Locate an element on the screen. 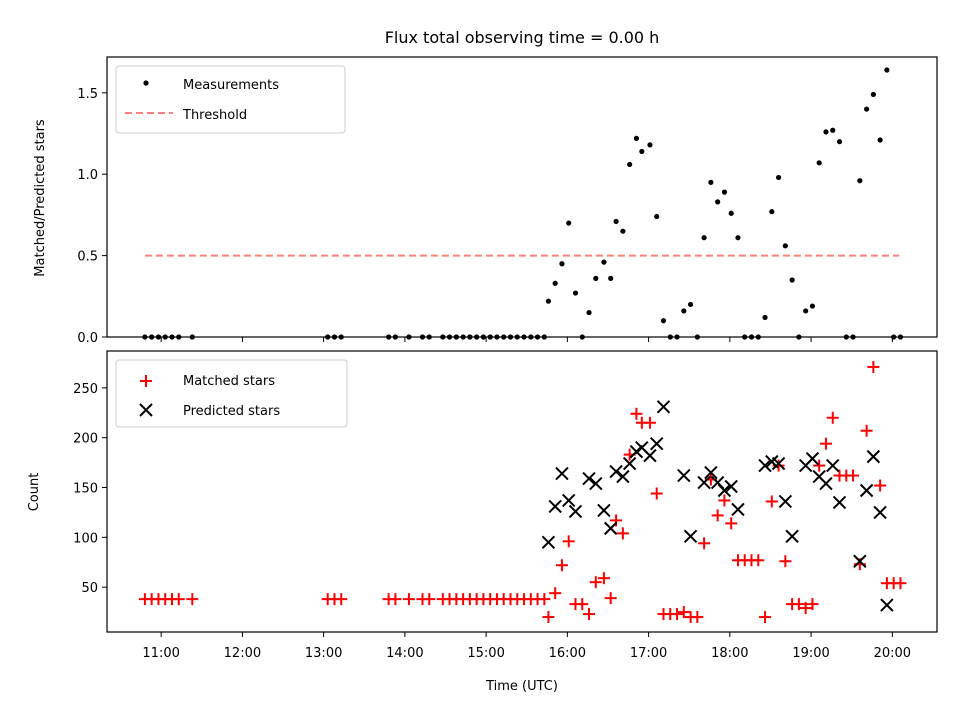 The image size is (960, 720). top-y-tick-label: 0.5 is located at coordinates (87, 257).